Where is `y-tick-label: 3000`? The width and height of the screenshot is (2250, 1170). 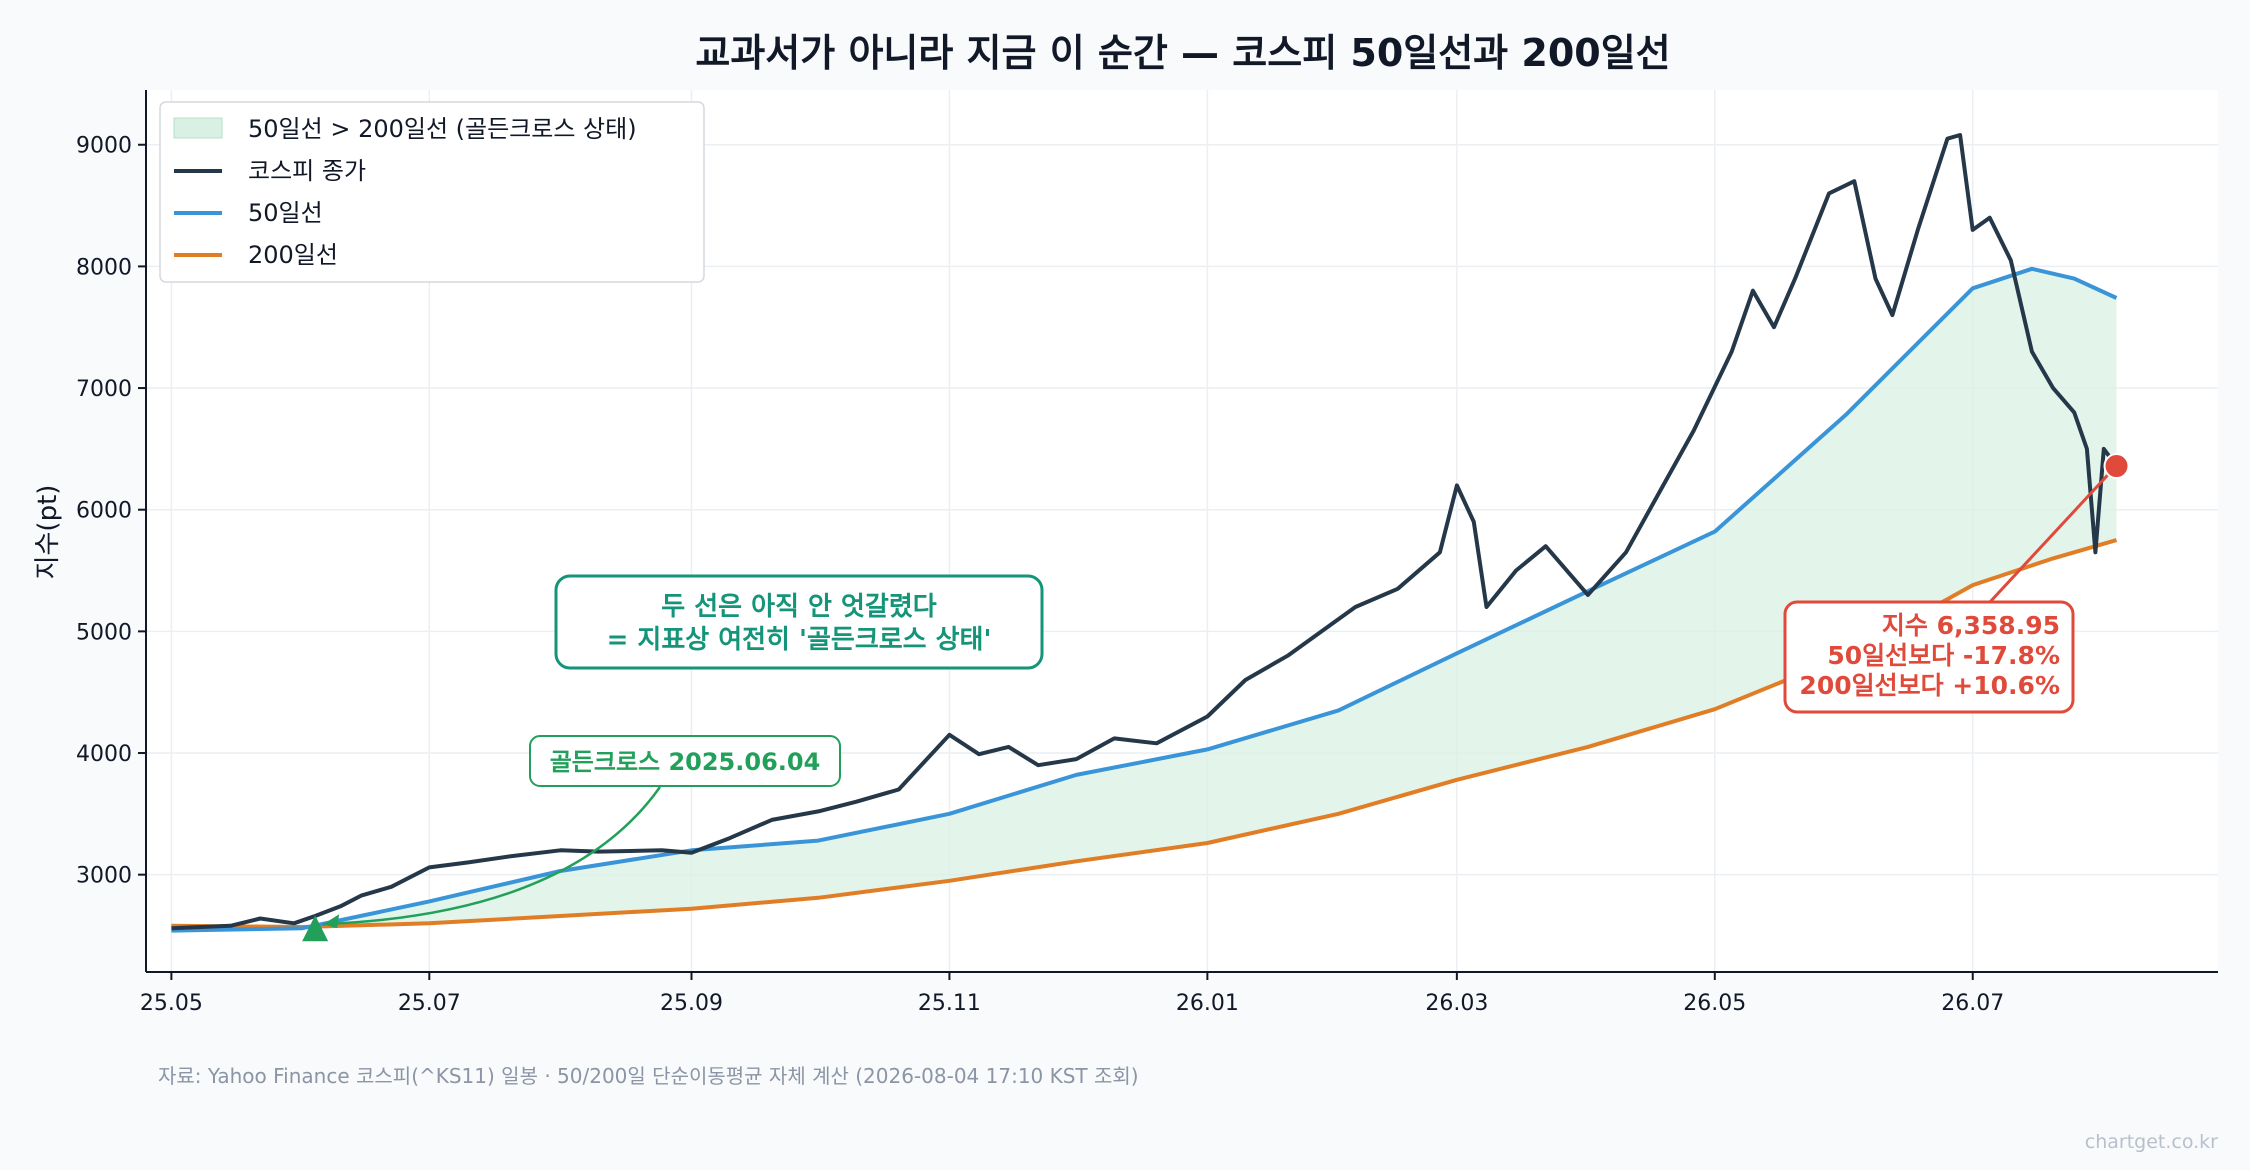
y-tick-label: 3000 is located at coordinates (104, 876).